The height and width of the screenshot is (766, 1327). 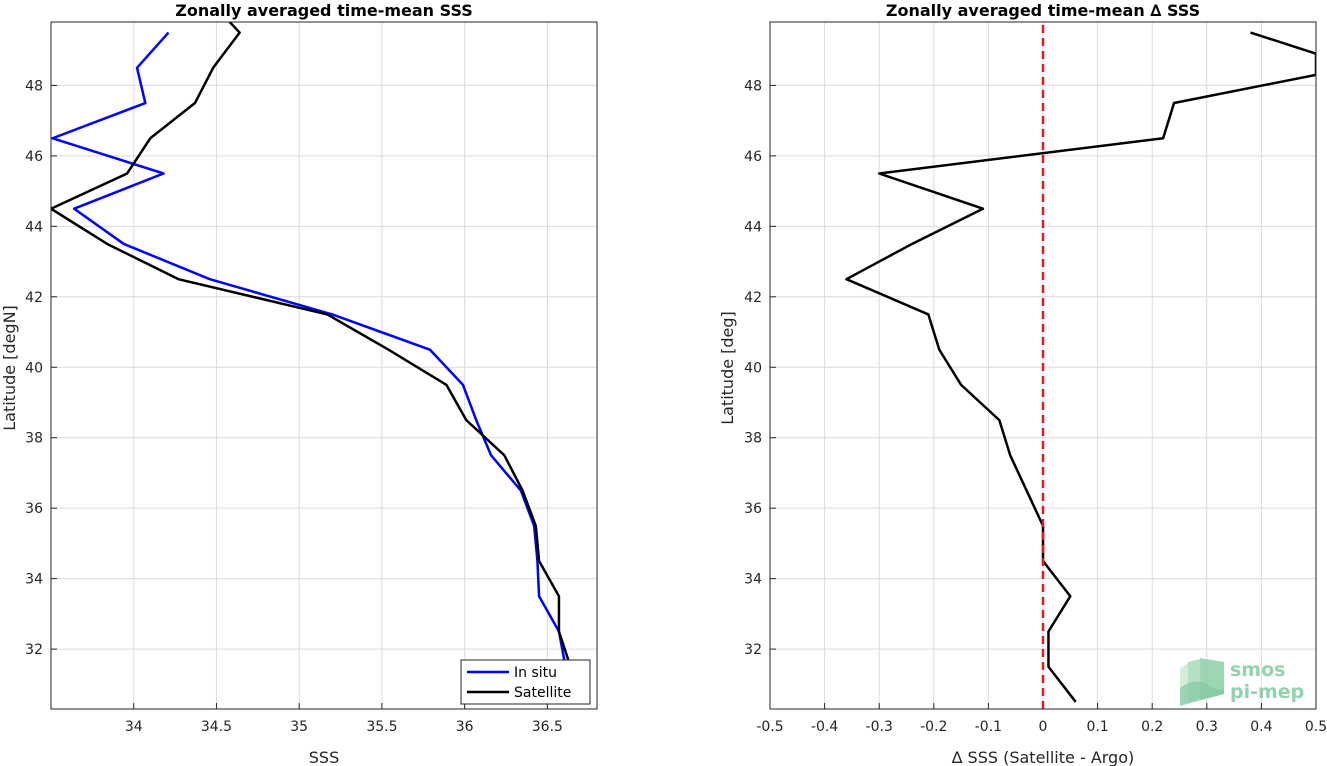 I want to click on logo-wave, so click(x=1202, y=693).